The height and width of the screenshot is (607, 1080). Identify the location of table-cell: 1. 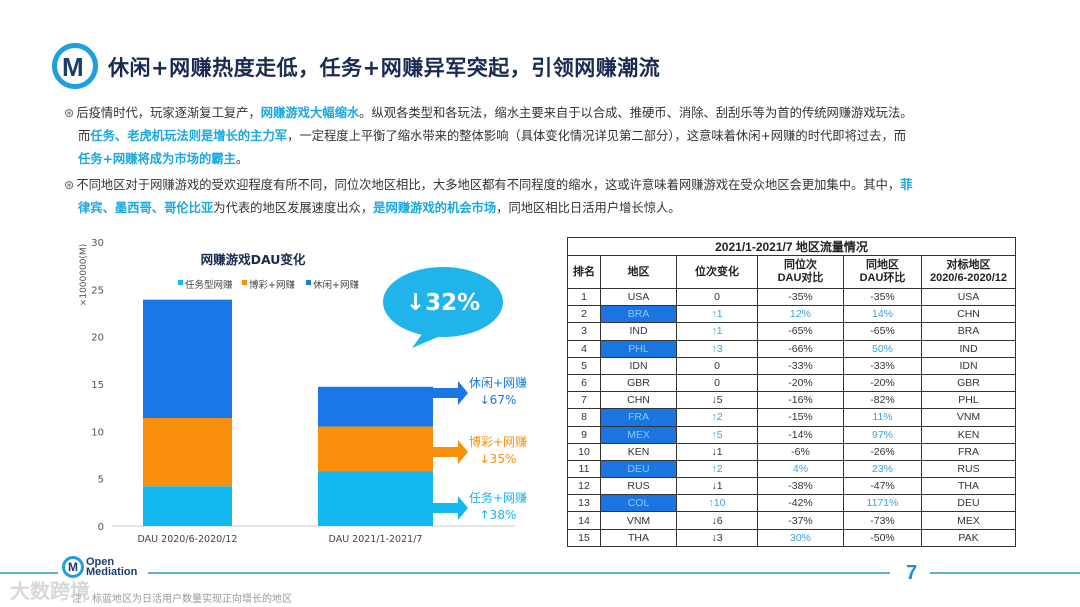
(584, 297).